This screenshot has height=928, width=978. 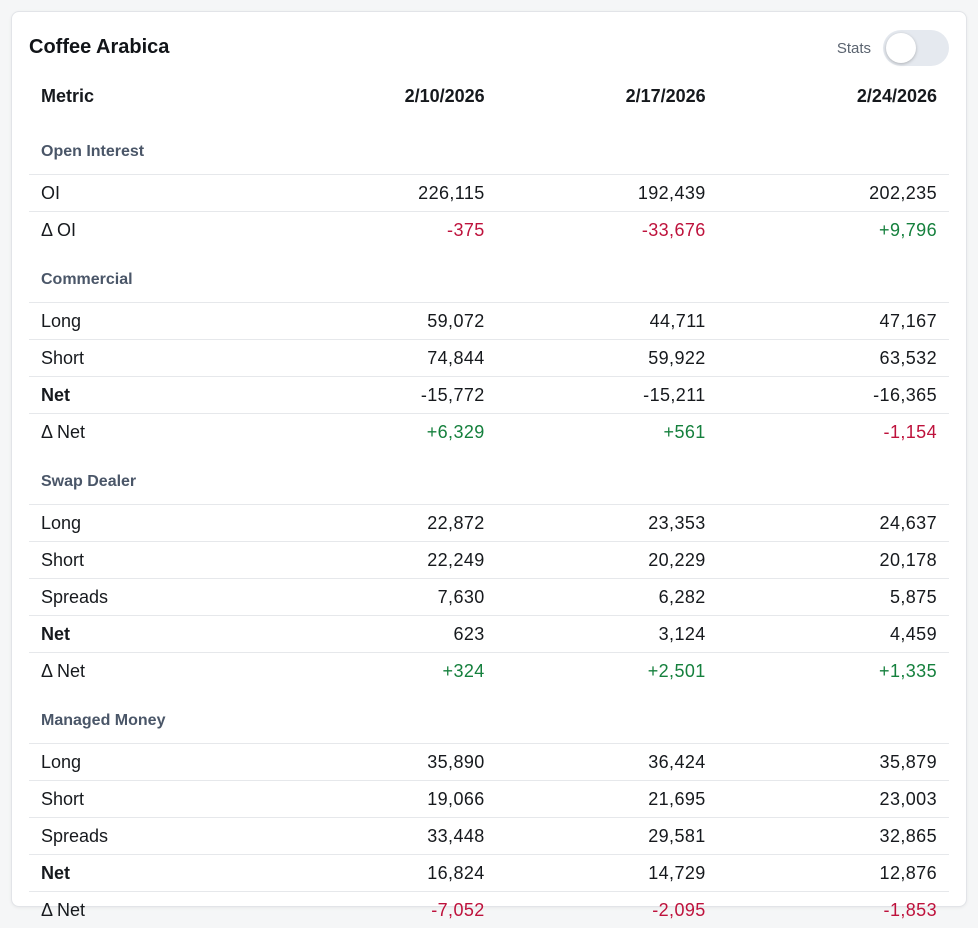 I want to click on delta-value-cell: -2,095, so click(x=607, y=910).